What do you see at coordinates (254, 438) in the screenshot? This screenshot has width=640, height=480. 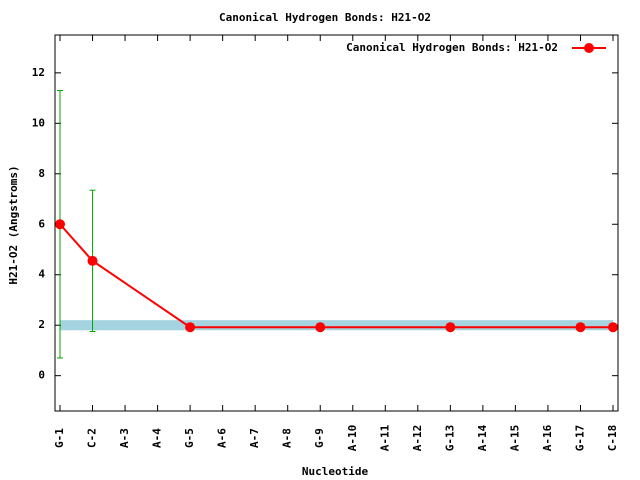 I see `x-tick-label: A-7` at bounding box center [254, 438].